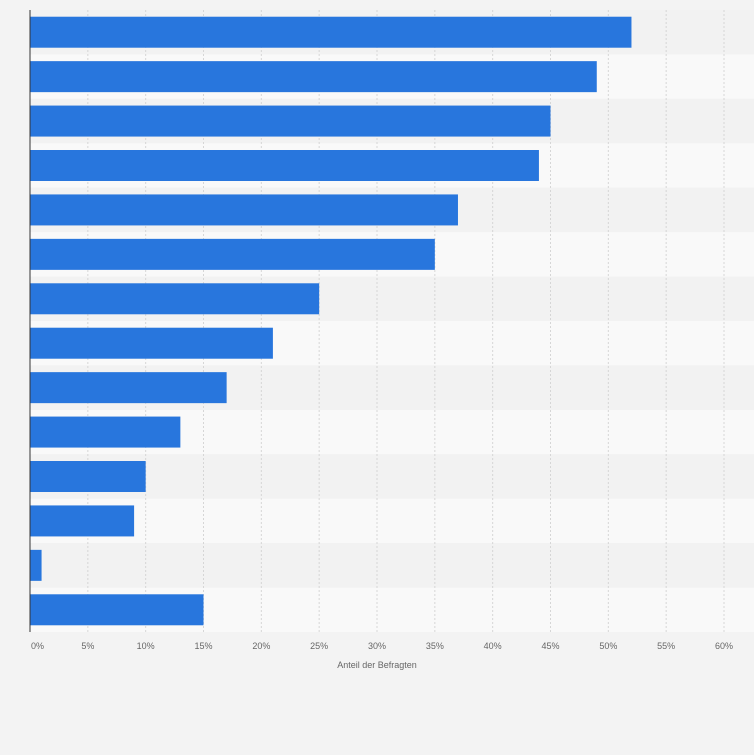  Describe the element at coordinates (203, 646) in the screenshot. I see `x-tick-label: 15%` at that location.